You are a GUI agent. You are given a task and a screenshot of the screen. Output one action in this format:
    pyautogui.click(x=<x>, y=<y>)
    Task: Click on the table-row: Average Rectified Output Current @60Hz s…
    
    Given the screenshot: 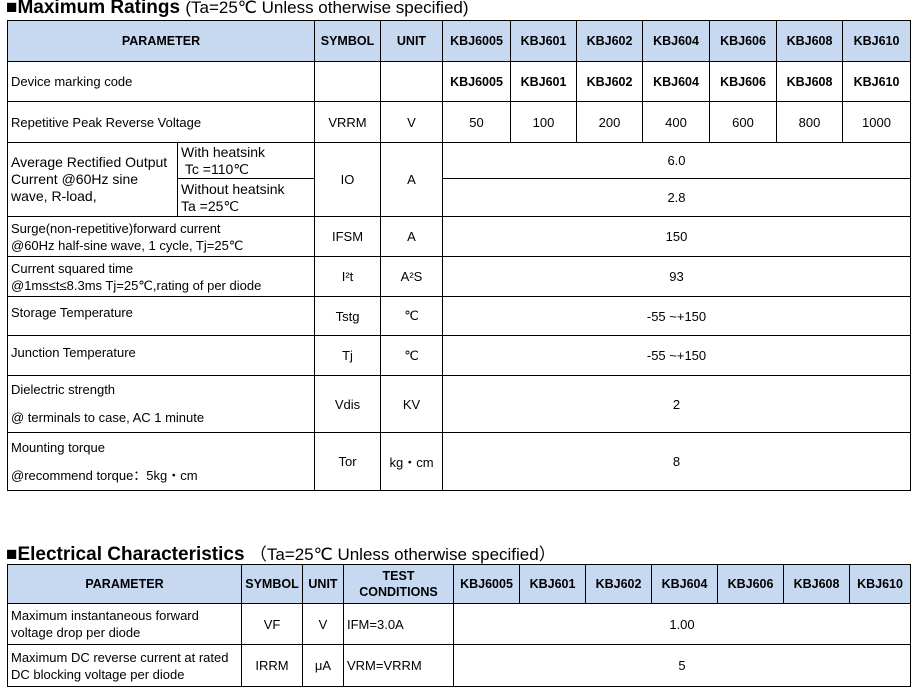 What is the action you would take?
    pyautogui.click(x=459, y=179)
    